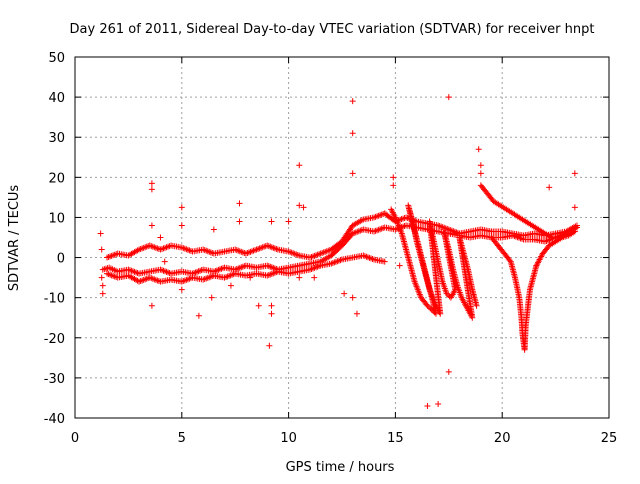  I want to click on y-tick-label: -10, so click(54, 299).